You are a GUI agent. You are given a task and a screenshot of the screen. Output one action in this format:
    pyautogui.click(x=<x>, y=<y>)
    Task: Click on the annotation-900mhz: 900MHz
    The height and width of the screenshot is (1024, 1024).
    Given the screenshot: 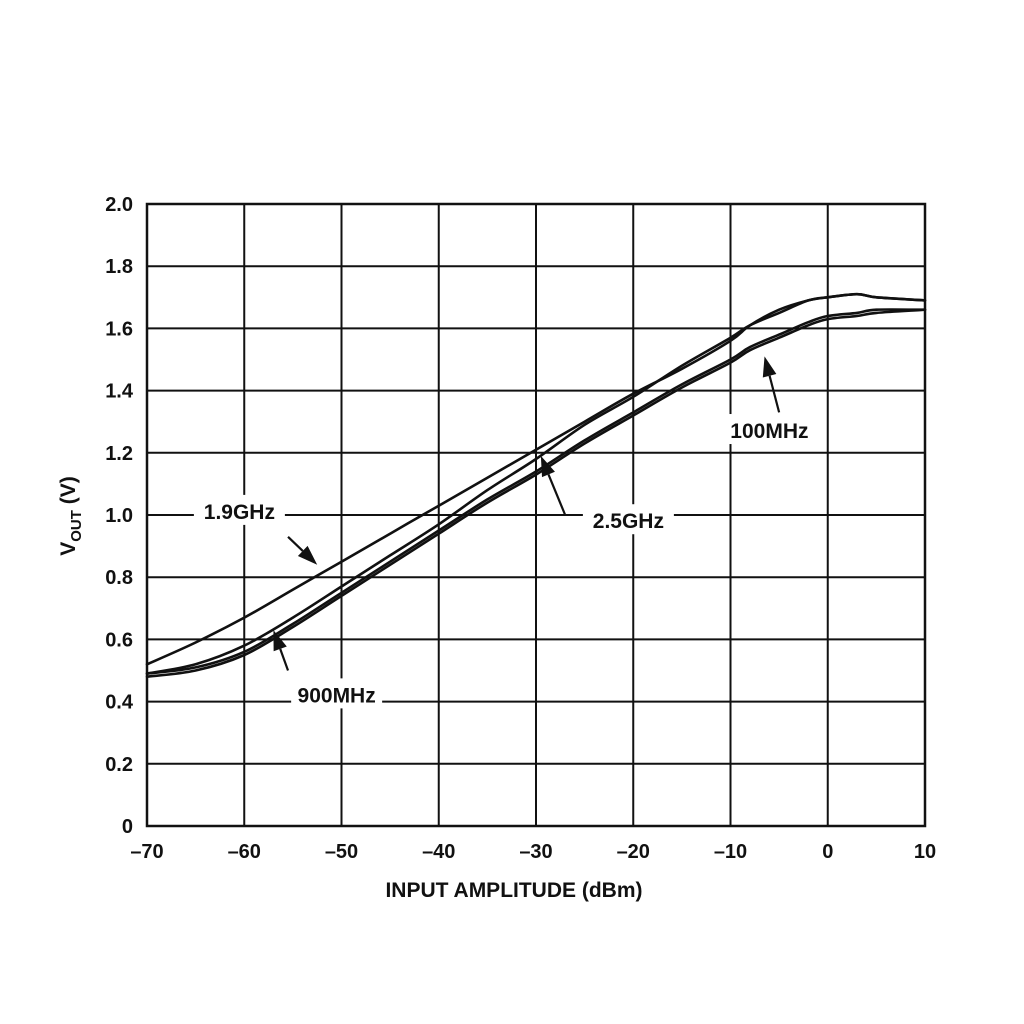 What is the action you would take?
    pyautogui.click(x=328, y=669)
    